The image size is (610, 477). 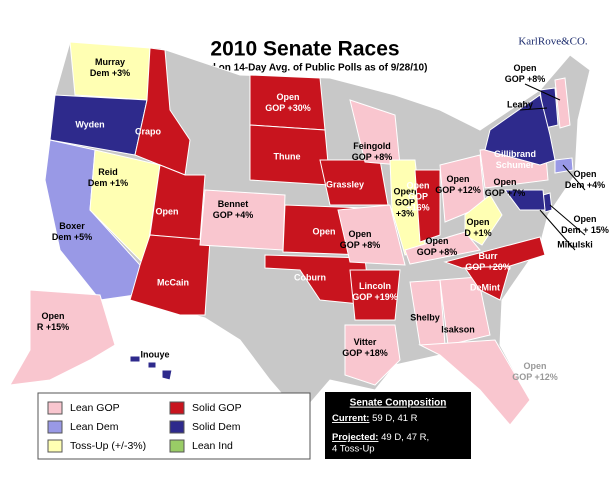 What do you see at coordinates (515, 154) in the screenshot?
I see `state-label: Gillibrand` at bounding box center [515, 154].